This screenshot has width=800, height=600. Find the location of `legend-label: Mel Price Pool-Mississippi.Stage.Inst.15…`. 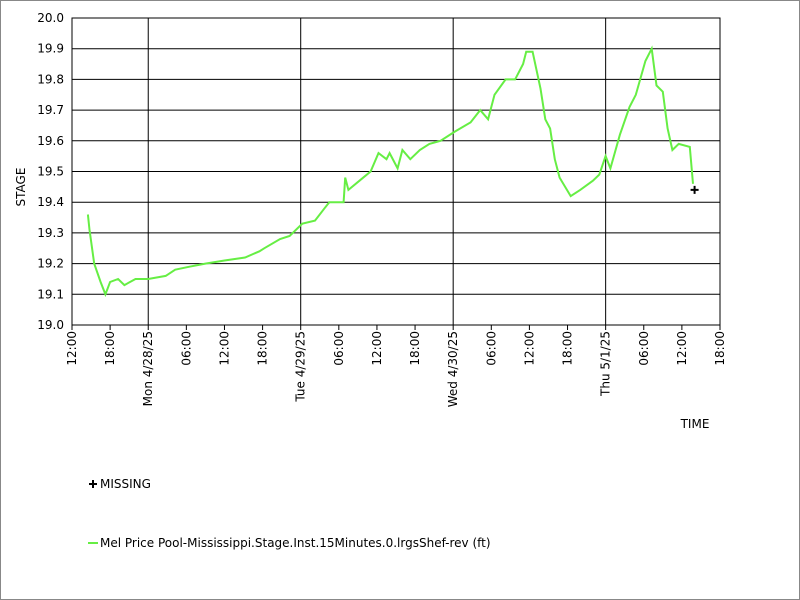

legend-label: Mel Price Pool-Mississippi.Stage.Inst.15… is located at coordinates (295, 543).